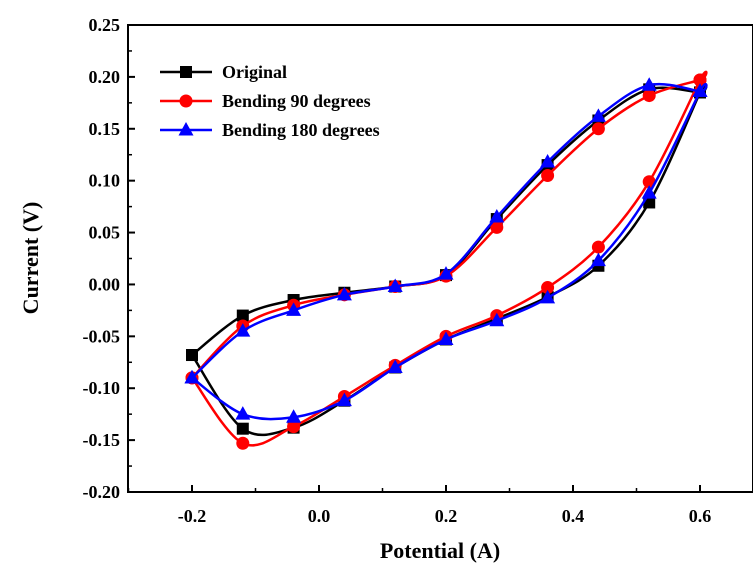 The image size is (753, 574). I want to click on y-tick-label: -0.10, so click(102, 388).